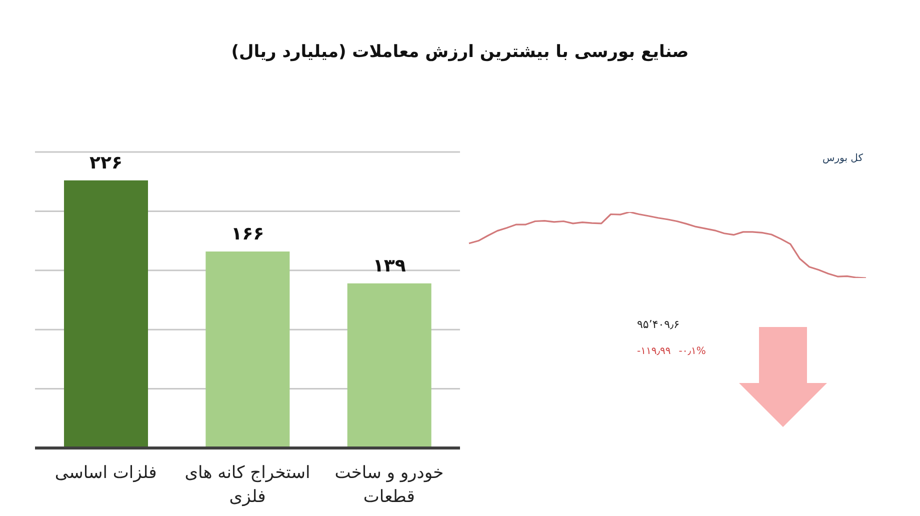 This screenshot has width=920, height=516. Describe the element at coordinates (106, 163) in the screenshot. I see `data-label: ۲۲۶` at that location.